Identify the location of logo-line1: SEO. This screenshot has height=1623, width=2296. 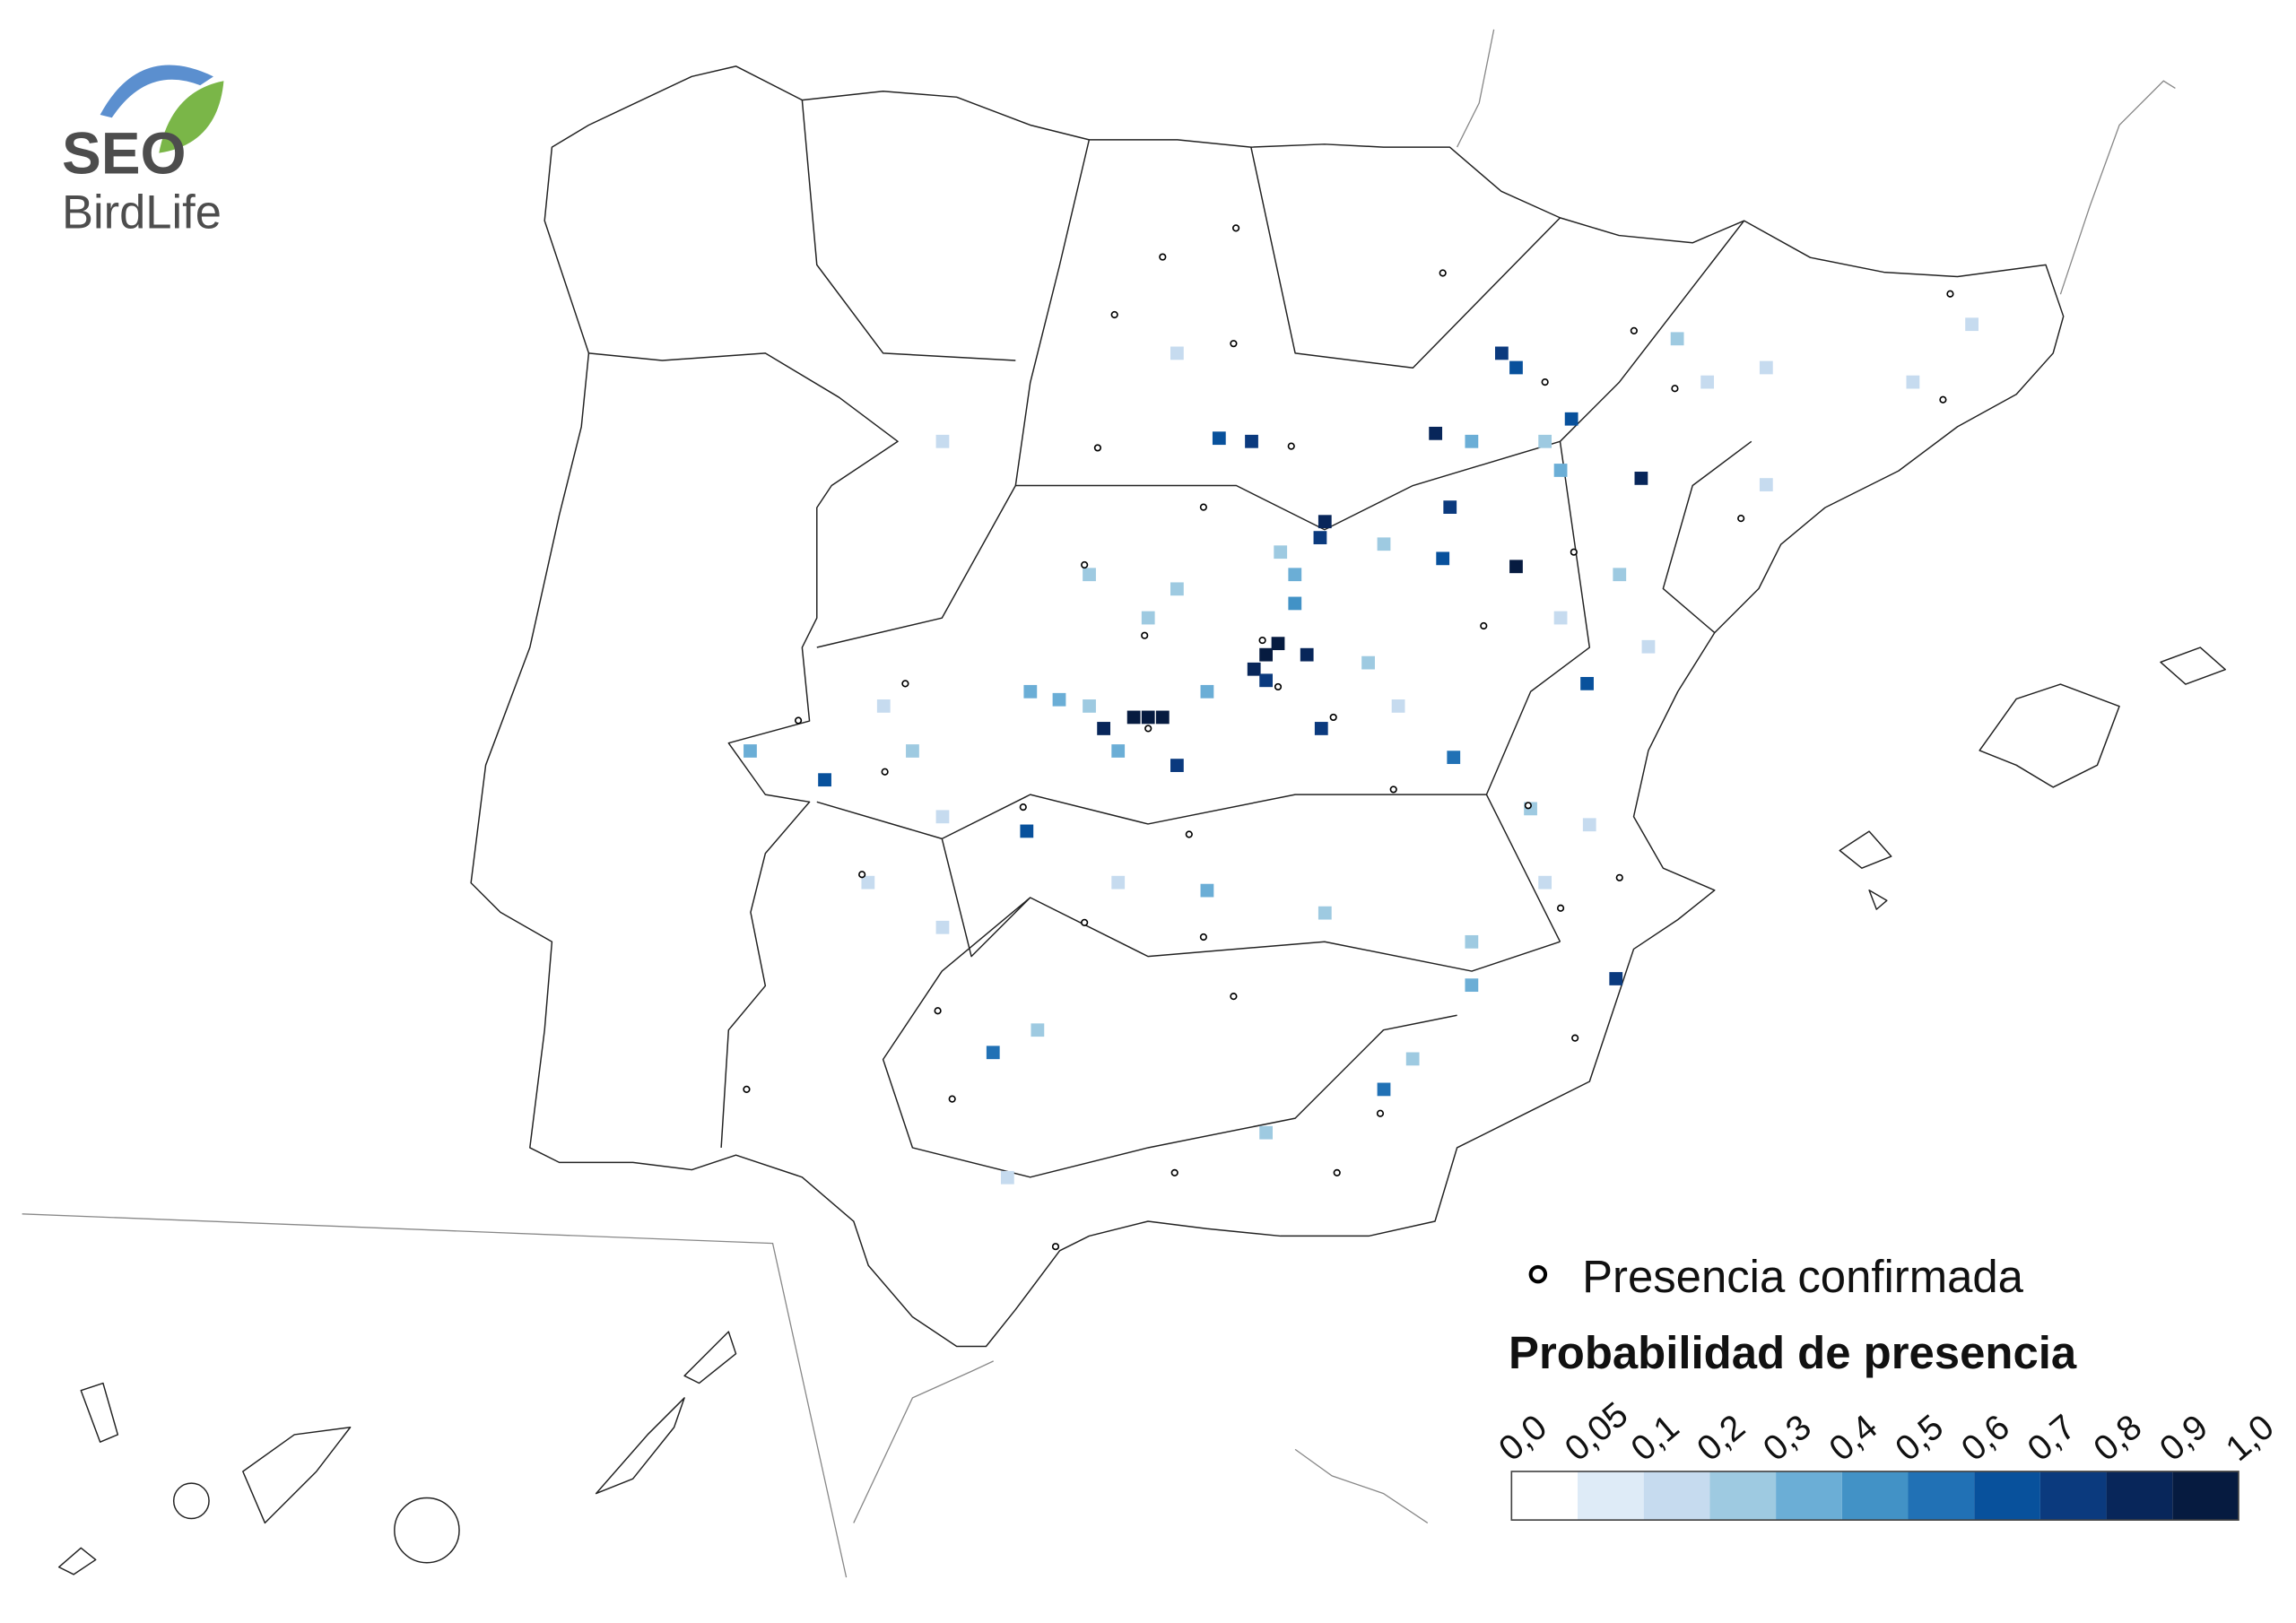
(124, 154).